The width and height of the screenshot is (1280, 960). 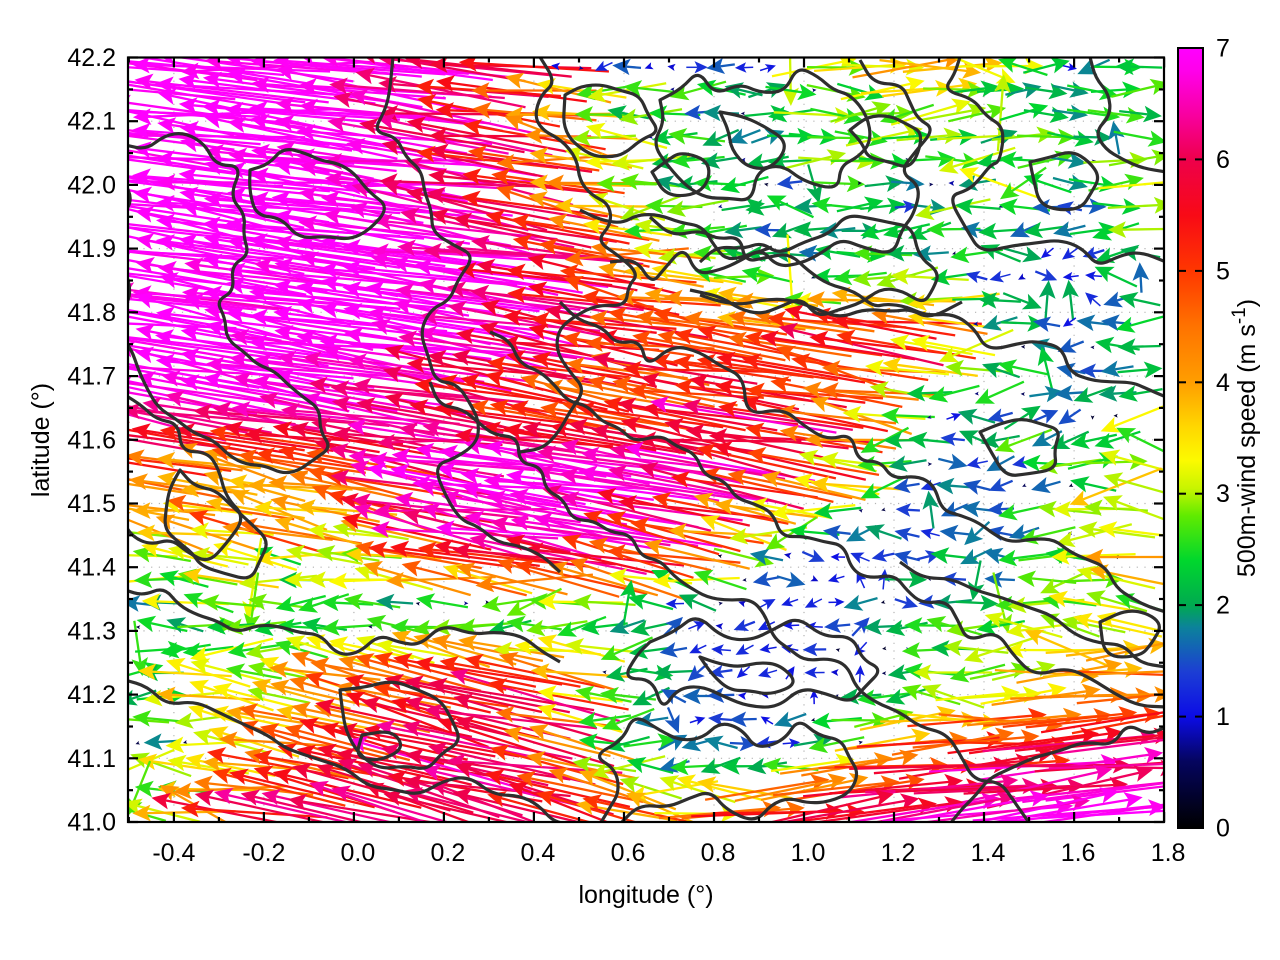 What do you see at coordinates (91, 185) in the screenshot?
I see `svg-text: 42.0` at bounding box center [91, 185].